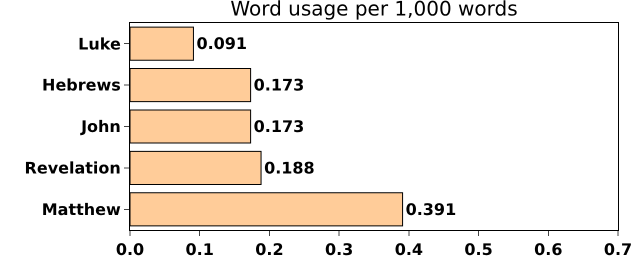 Image resolution: width=644 pixels, height=271 pixels. What do you see at coordinates (82, 209) in the screenshot?
I see `y-tick-label: Matthew` at bounding box center [82, 209].